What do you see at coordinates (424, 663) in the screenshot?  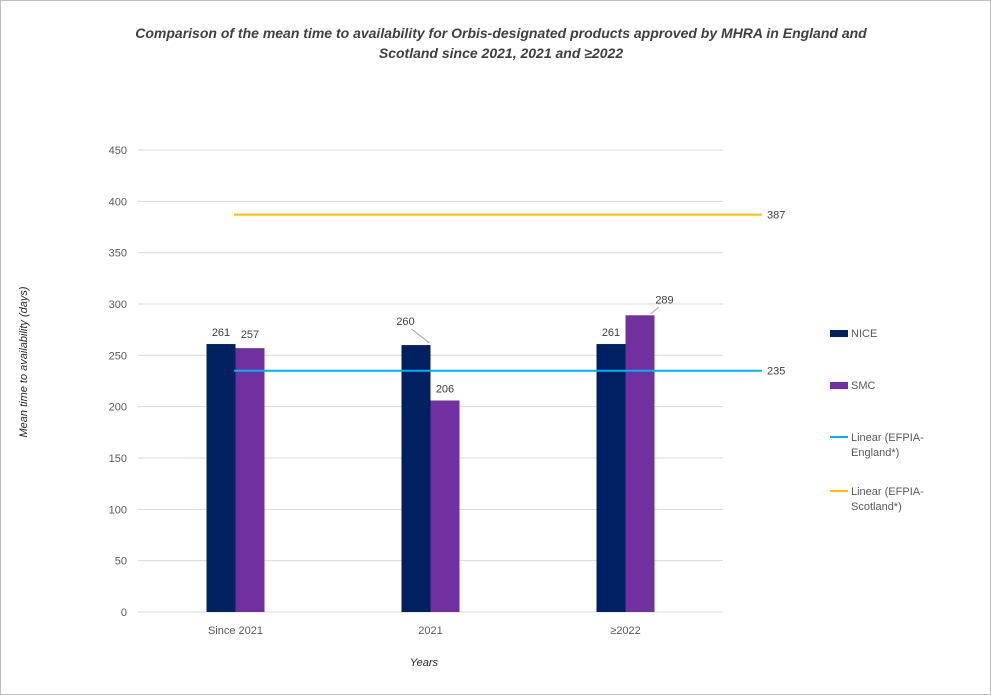 I see `x-axis-title: Years` at bounding box center [424, 663].